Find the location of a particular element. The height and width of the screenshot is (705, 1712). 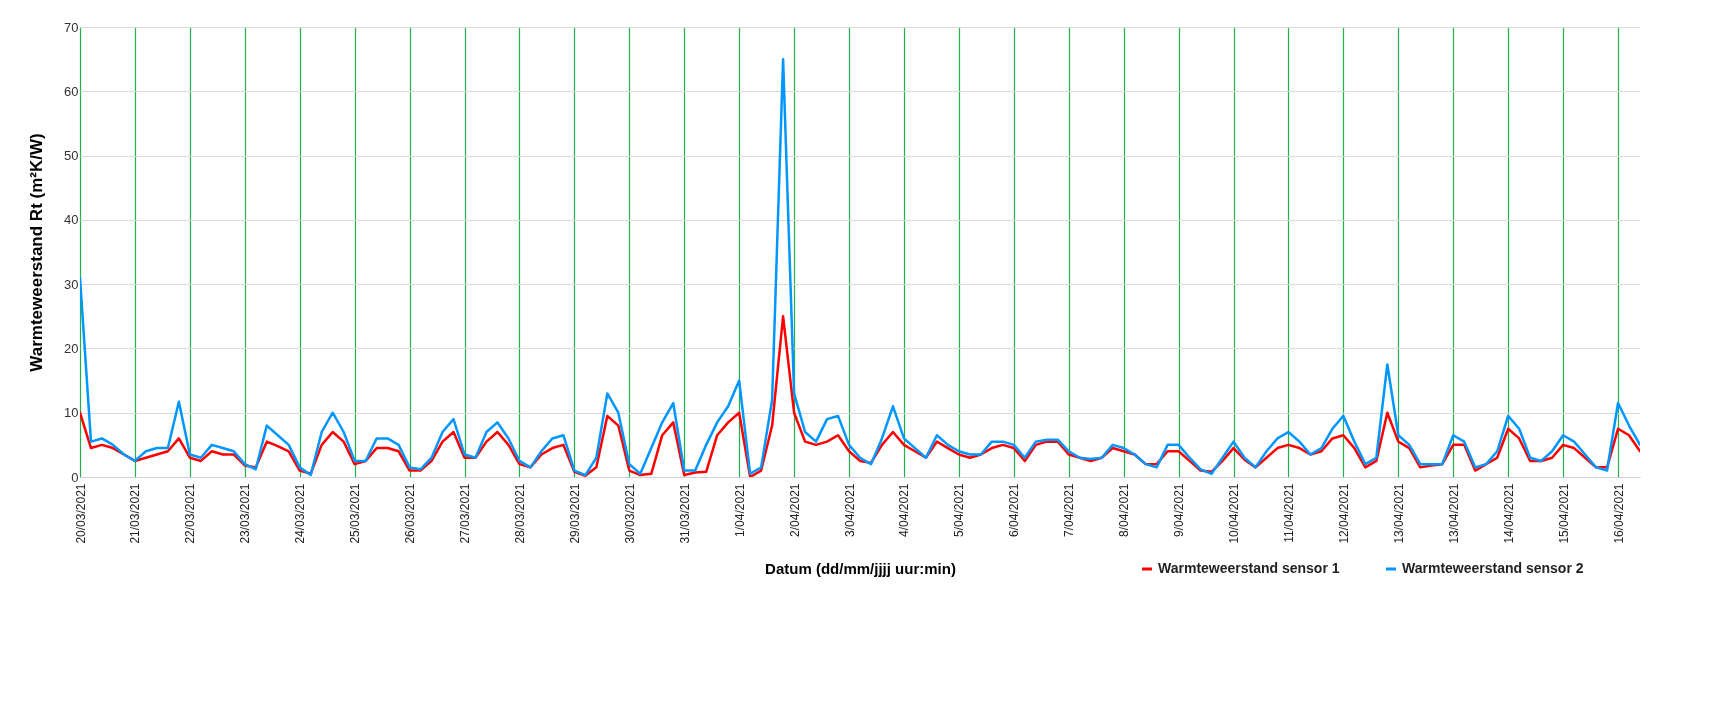

y-tick-label: 70 is located at coordinates (71, 27).